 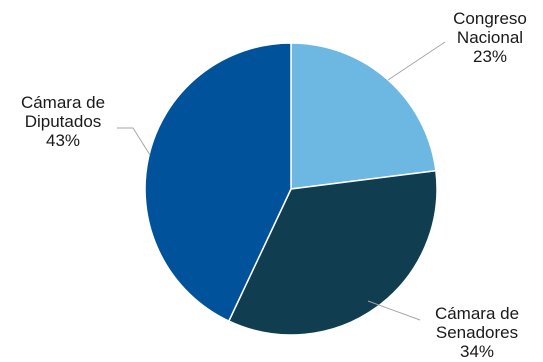 I want to click on slice-label-2: Cámara de Diputados 43%, so click(x=63, y=121).